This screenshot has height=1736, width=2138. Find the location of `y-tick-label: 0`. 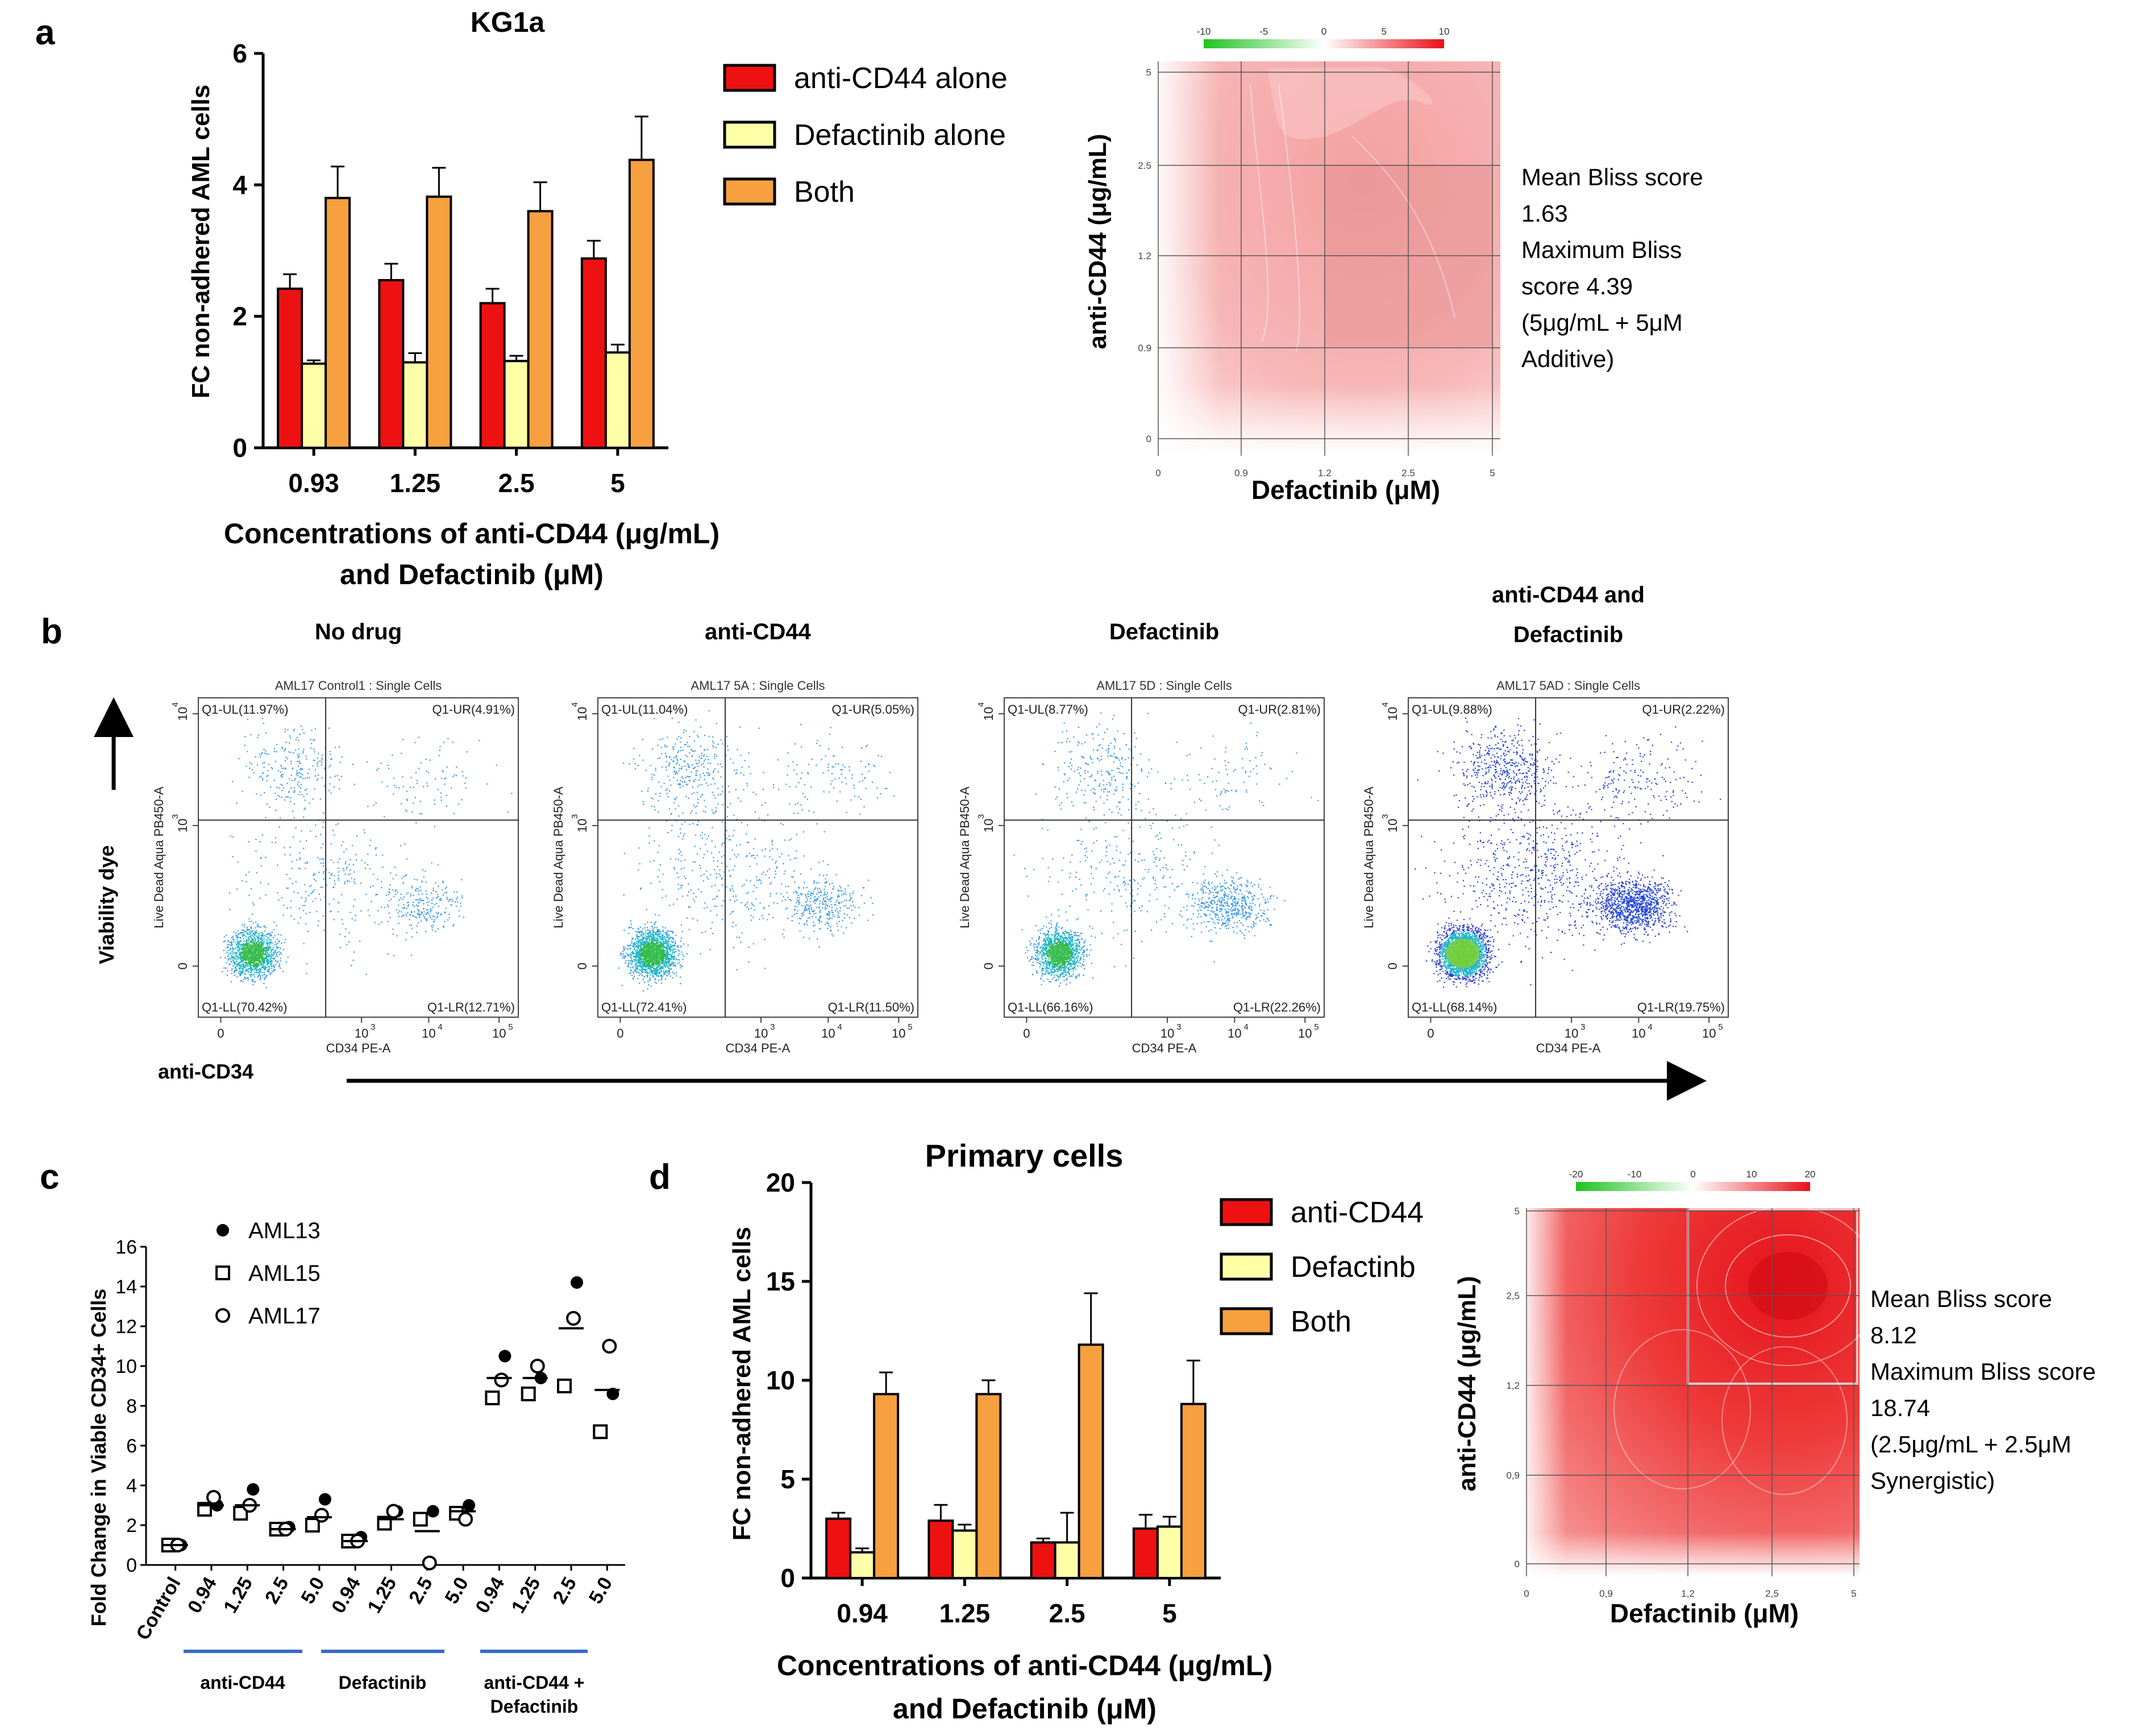

y-tick-label: 0 is located at coordinates (240, 448).